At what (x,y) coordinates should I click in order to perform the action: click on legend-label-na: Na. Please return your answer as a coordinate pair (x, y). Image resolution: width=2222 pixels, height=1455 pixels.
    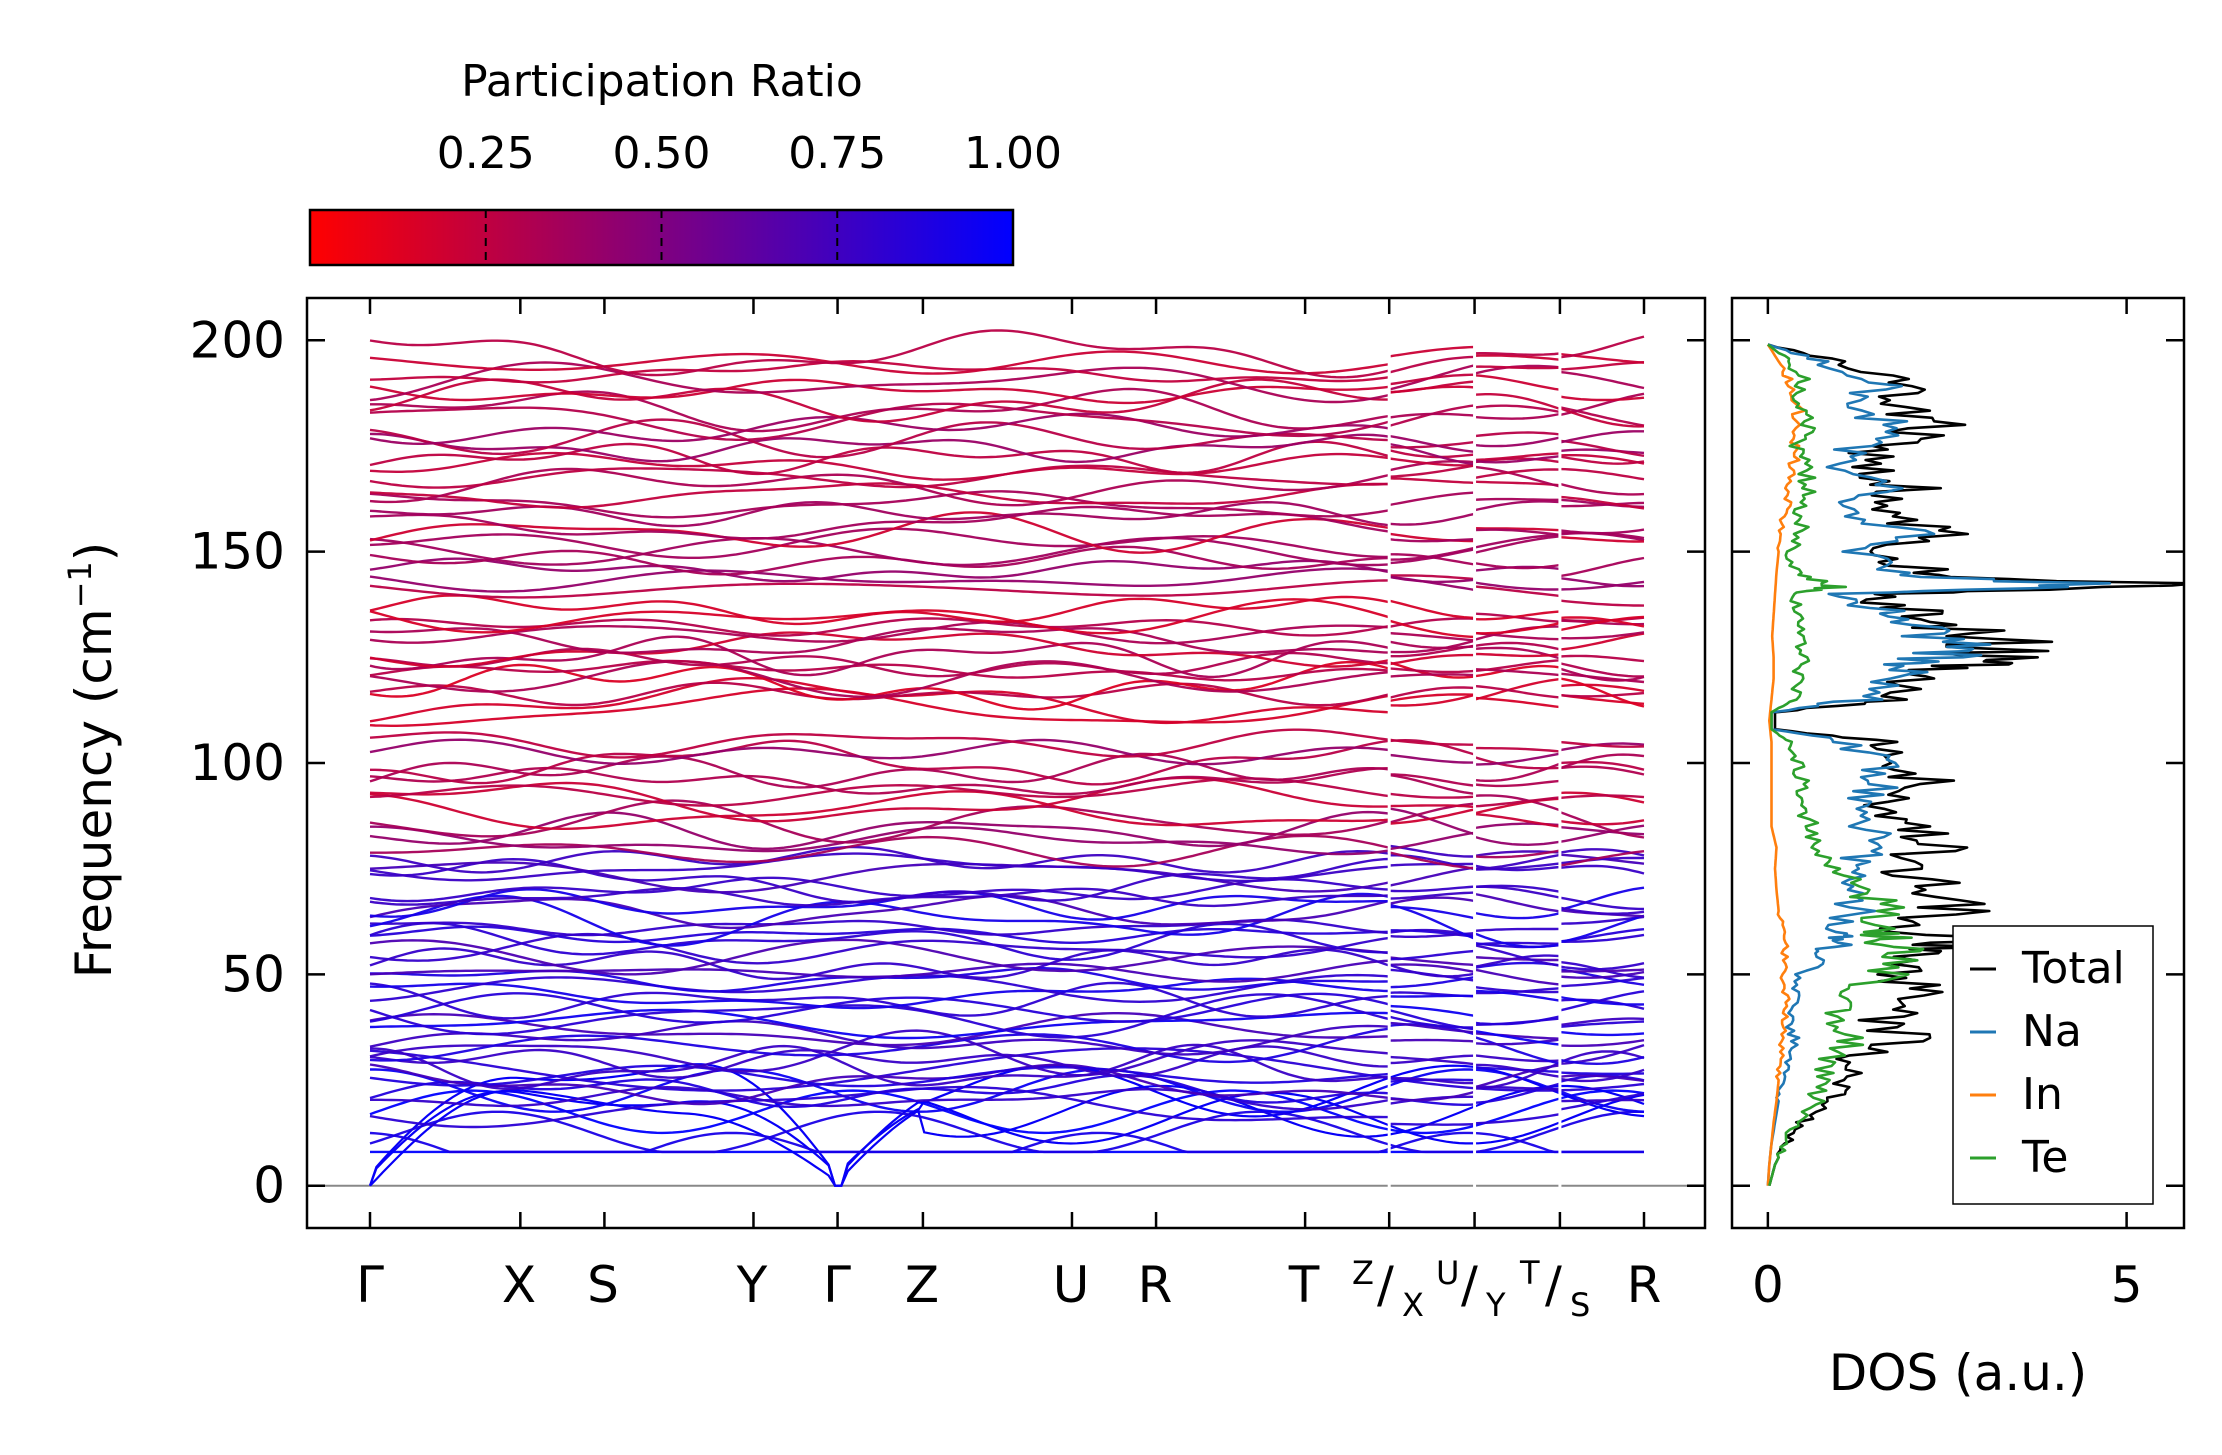
    Looking at the image, I should click on (2052, 1031).